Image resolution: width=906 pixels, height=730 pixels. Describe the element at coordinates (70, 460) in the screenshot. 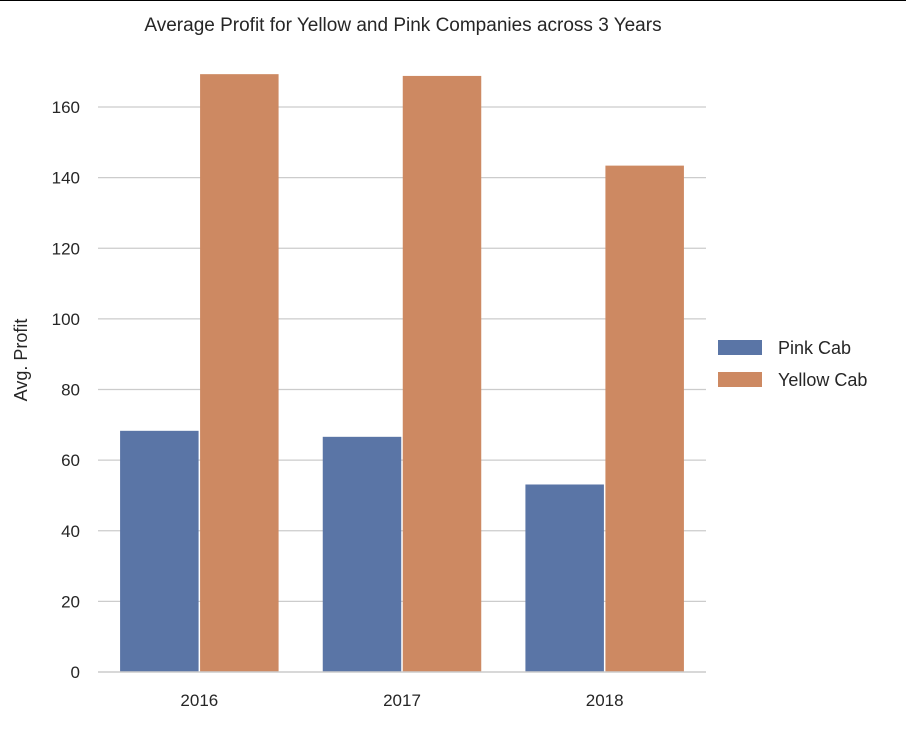

I see `y-tick-label: 60` at that location.